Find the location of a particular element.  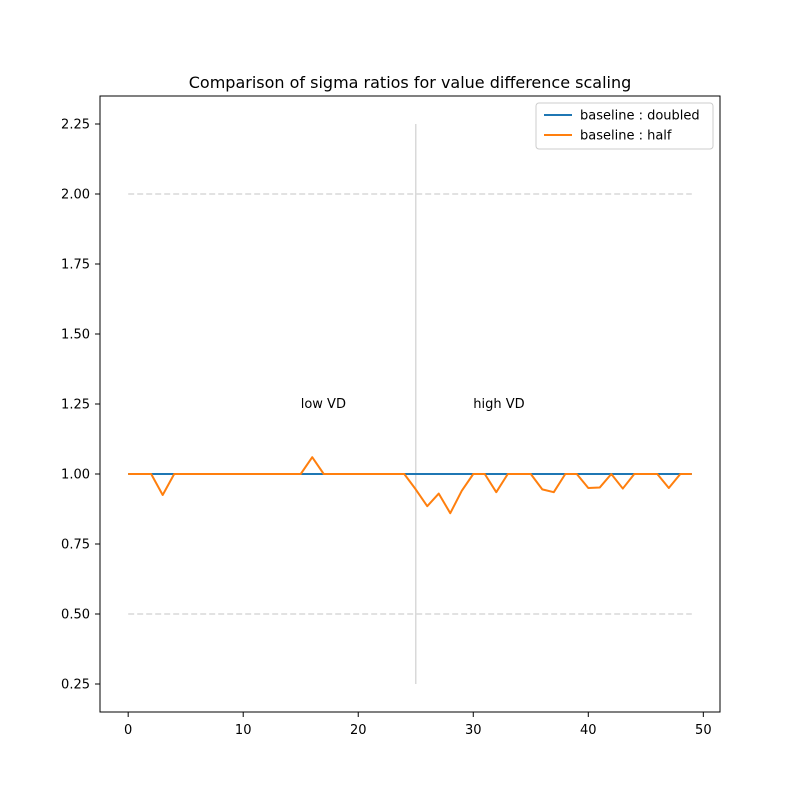

y-tick-label: 0.75 is located at coordinates (75, 545).